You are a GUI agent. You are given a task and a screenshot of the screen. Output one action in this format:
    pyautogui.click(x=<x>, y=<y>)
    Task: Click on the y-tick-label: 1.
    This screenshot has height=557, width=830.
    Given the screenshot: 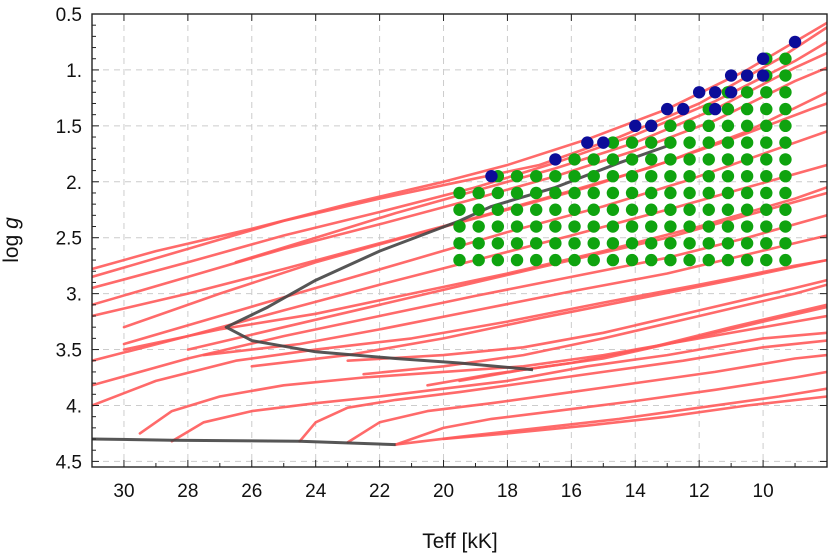 What is the action you would take?
    pyautogui.click(x=74, y=71)
    